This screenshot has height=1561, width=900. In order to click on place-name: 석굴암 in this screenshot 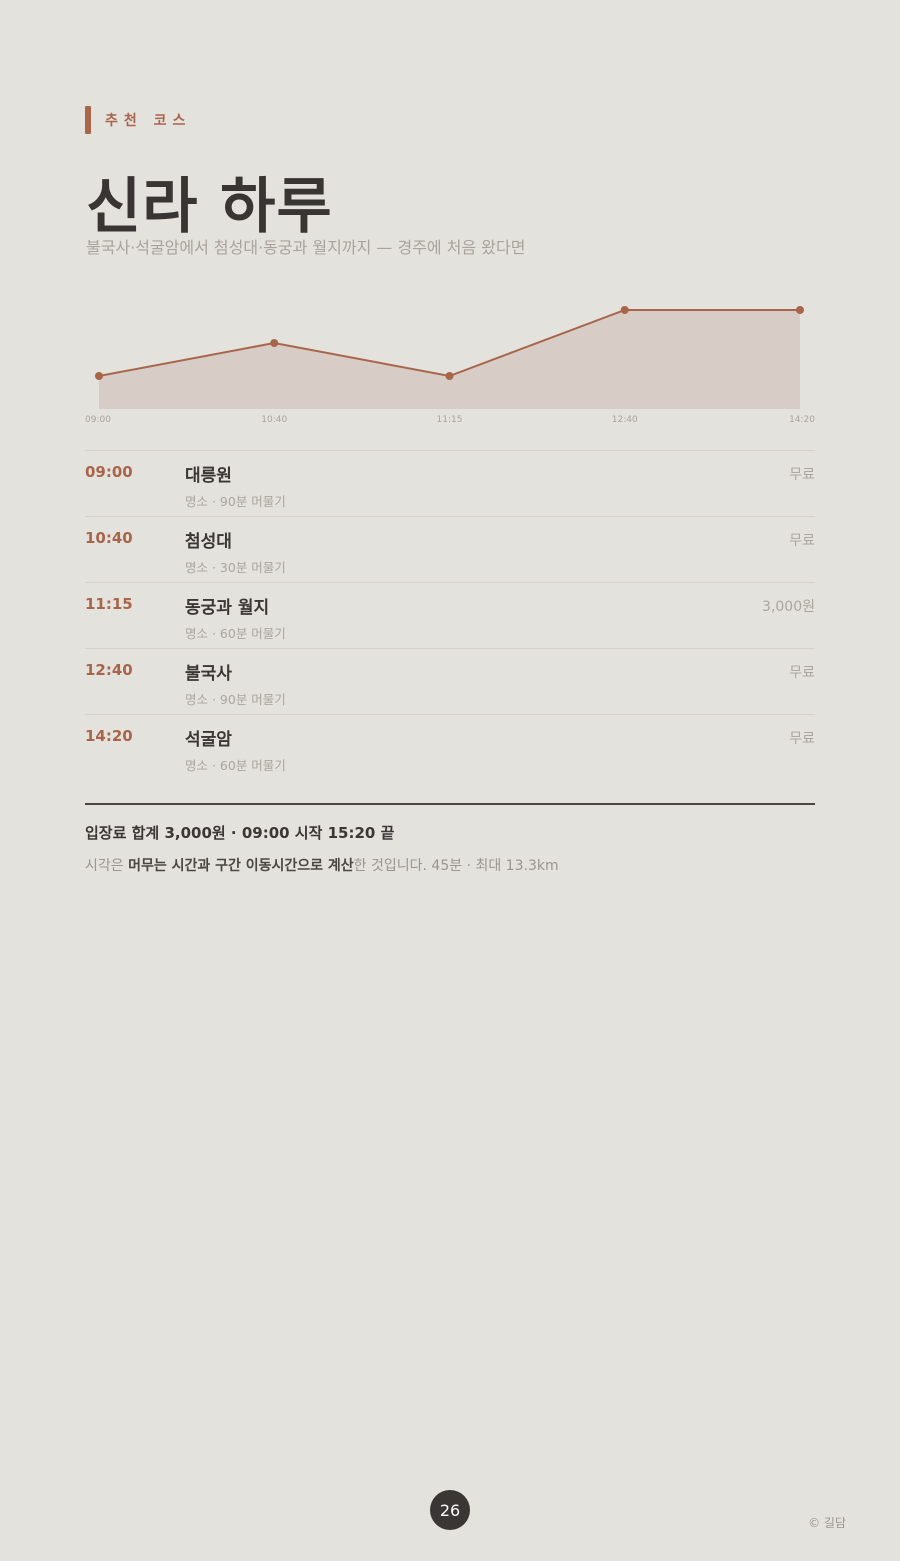, I will do `click(208, 740)`.